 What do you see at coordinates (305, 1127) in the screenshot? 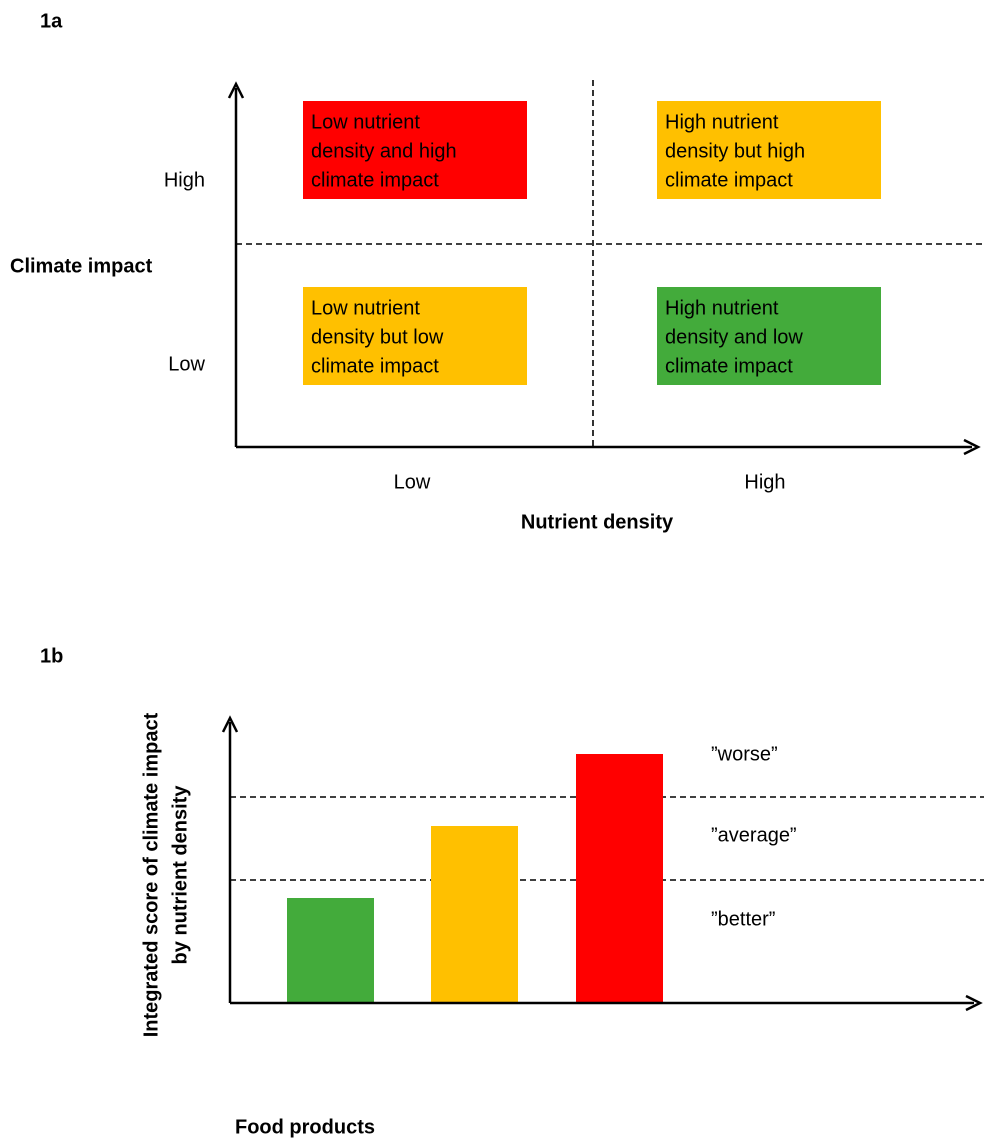
I see `x-title: Food products` at bounding box center [305, 1127].